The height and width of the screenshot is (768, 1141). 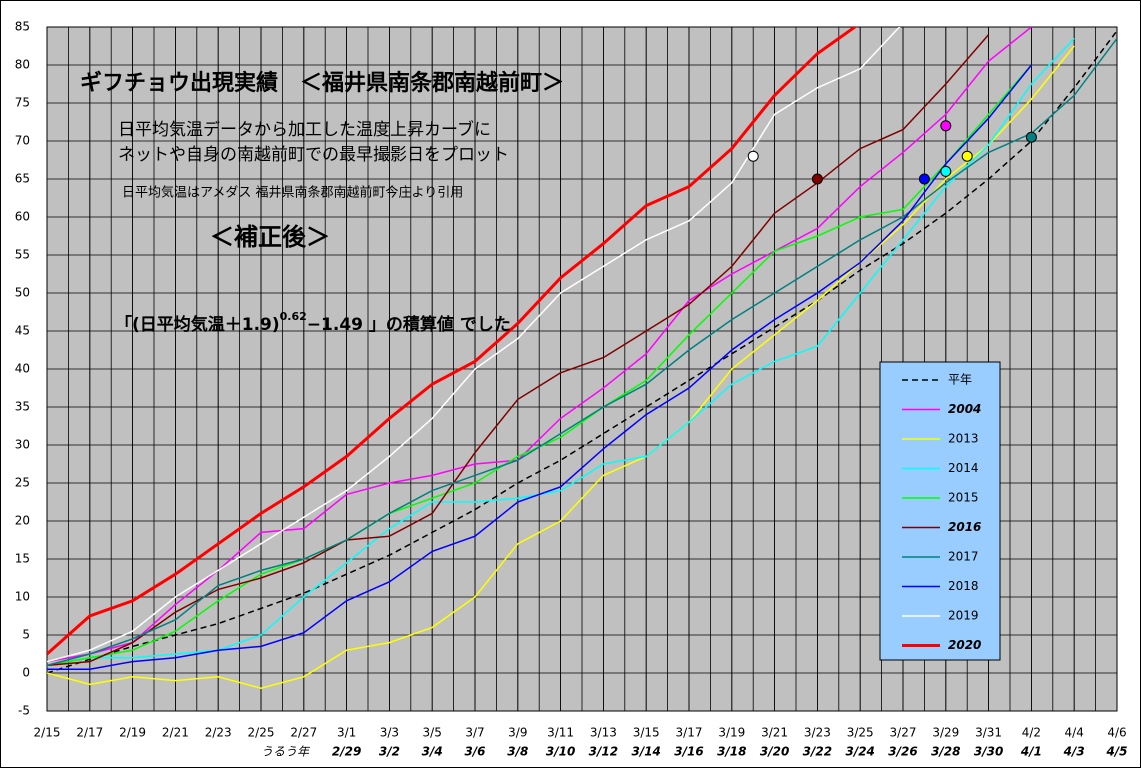 What do you see at coordinates (474, 752) in the screenshot?
I see `leap-tick-label: 3/6` at bounding box center [474, 752].